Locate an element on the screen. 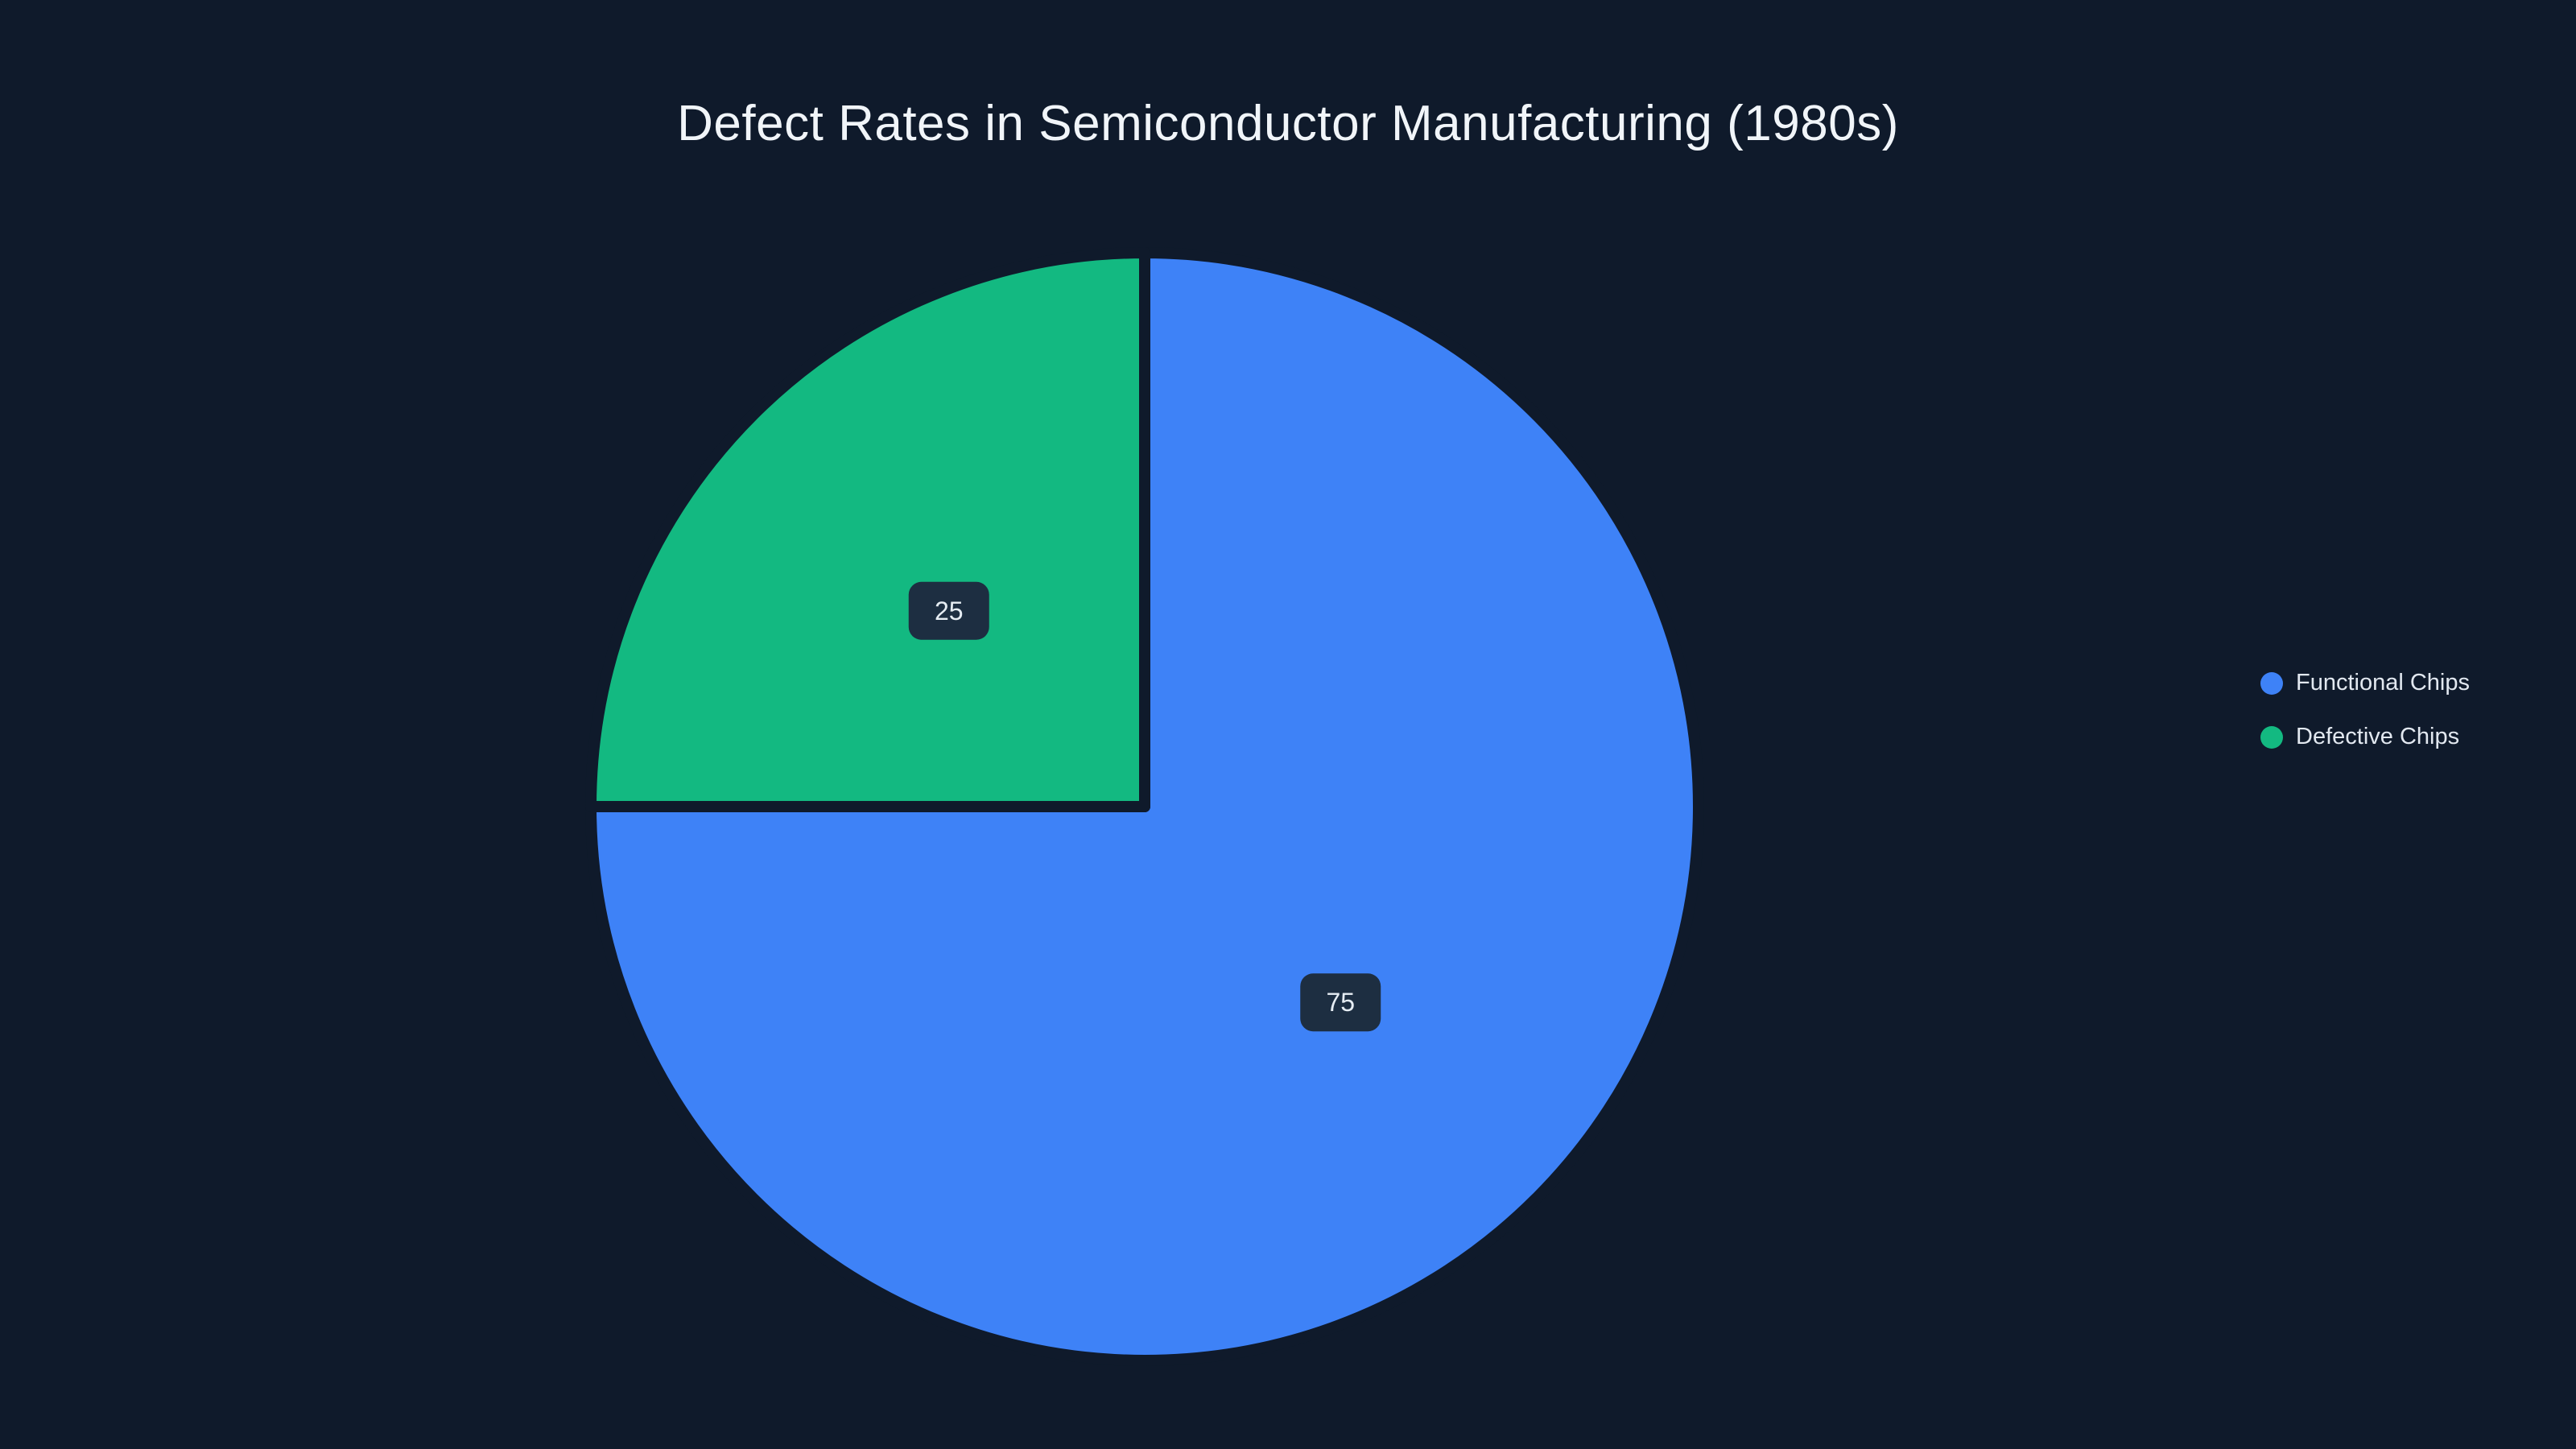 The height and width of the screenshot is (1449, 2576). legend-label: Defective Chips is located at coordinates (2378, 736).